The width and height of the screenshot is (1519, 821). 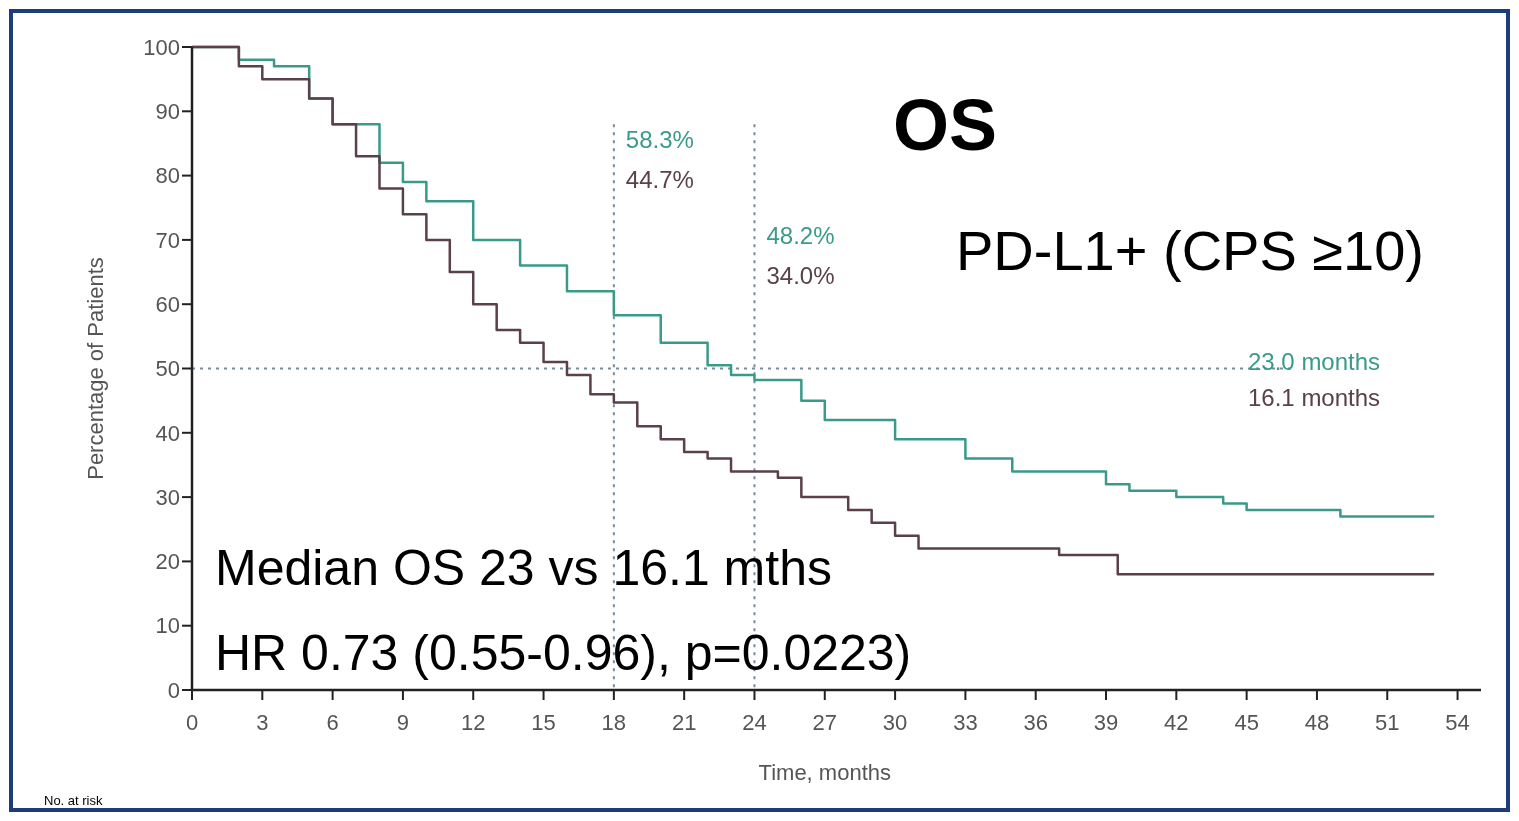 I want to click on x-tick-label: 18, so click(x=614, y=722).